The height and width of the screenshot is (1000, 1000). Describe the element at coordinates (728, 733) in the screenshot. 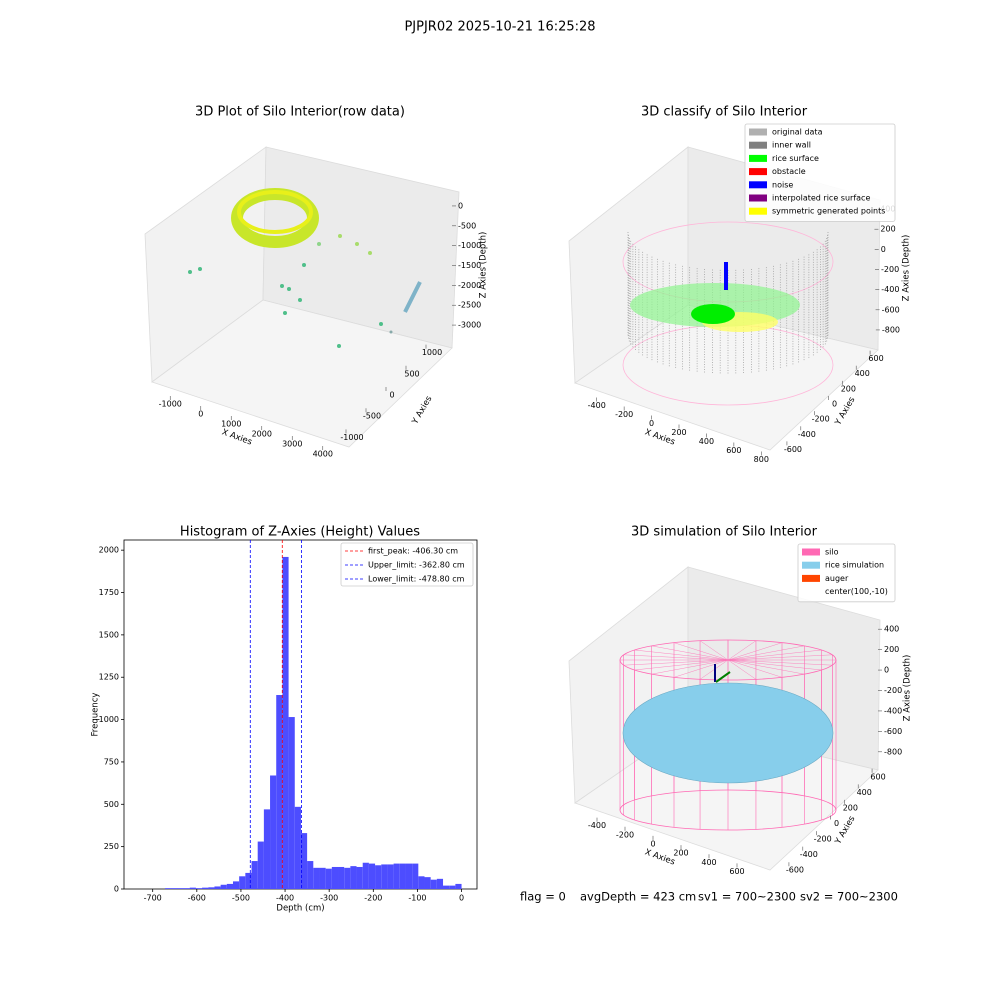

I see `rice-surface` at that location.